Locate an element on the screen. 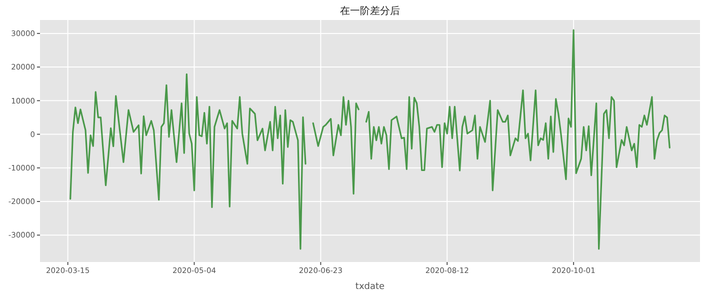  x-axis-title: txdate is located at coordinates (370, 286).